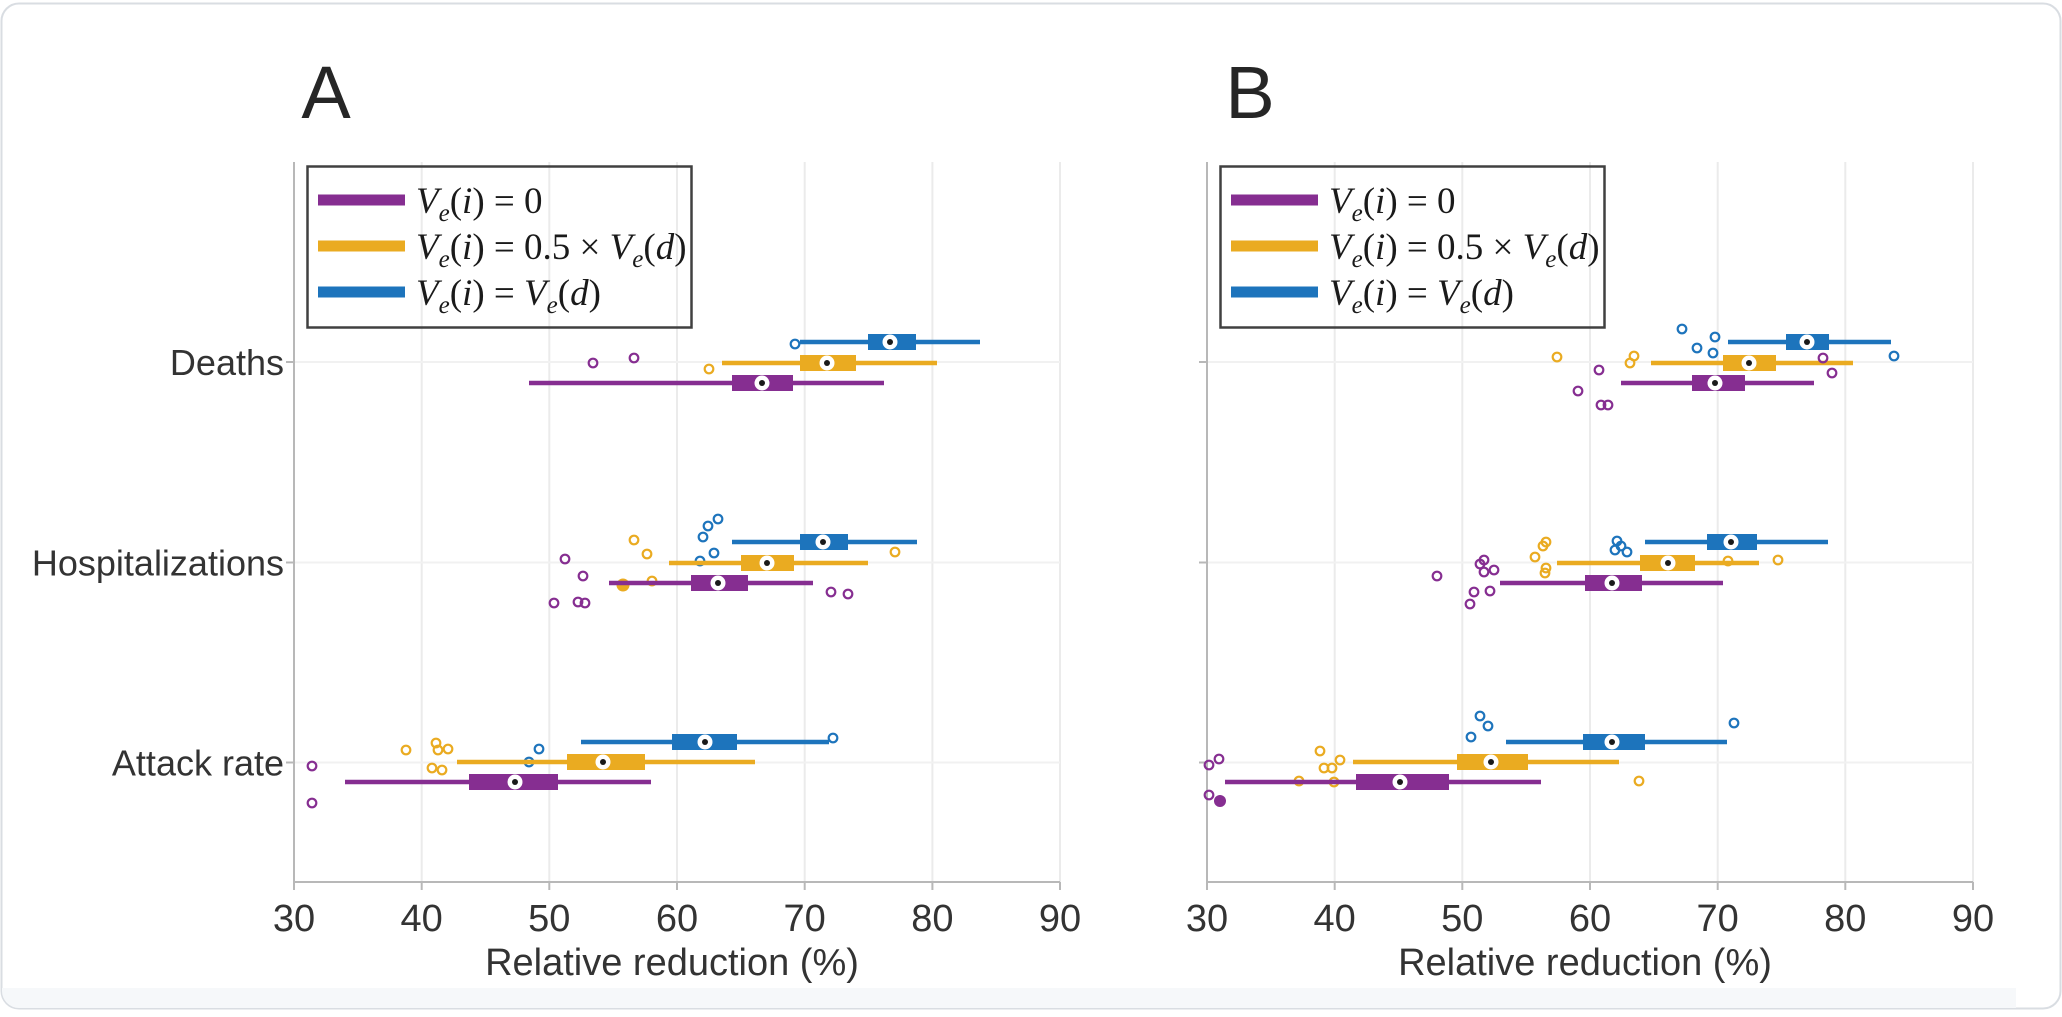 This screenshot has width=2062, height=1017. I want to click on svg-text: Attack rate, so click(198, 763).